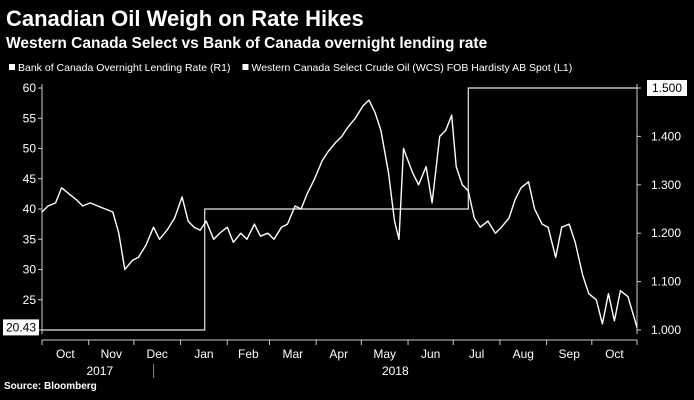 This screenshot has height=400, width=694. What do you see at coordinates (157, 354) in the screenshot?
I see `x-tick-label: Dec` at bounding box center [157, 354].